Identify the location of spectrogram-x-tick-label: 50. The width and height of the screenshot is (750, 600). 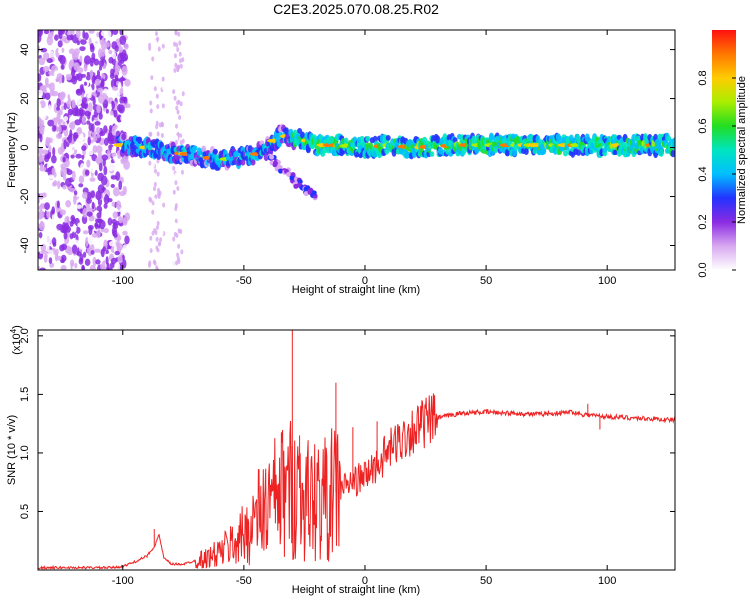
(486, 281).